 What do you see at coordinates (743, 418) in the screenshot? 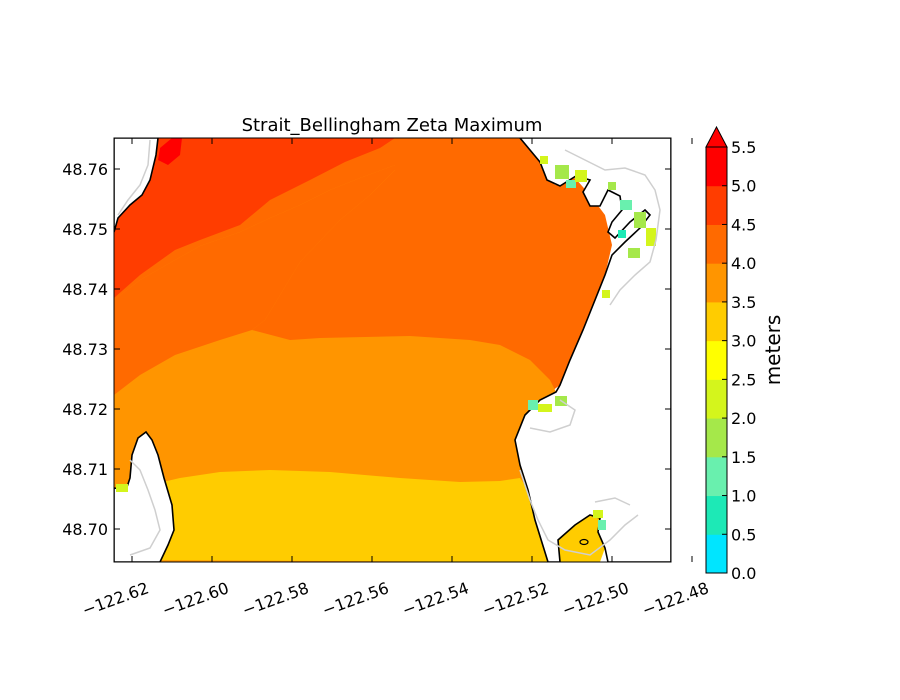
I see `colorbar-tick-label: 2.0` at bounding box center [743, 418].